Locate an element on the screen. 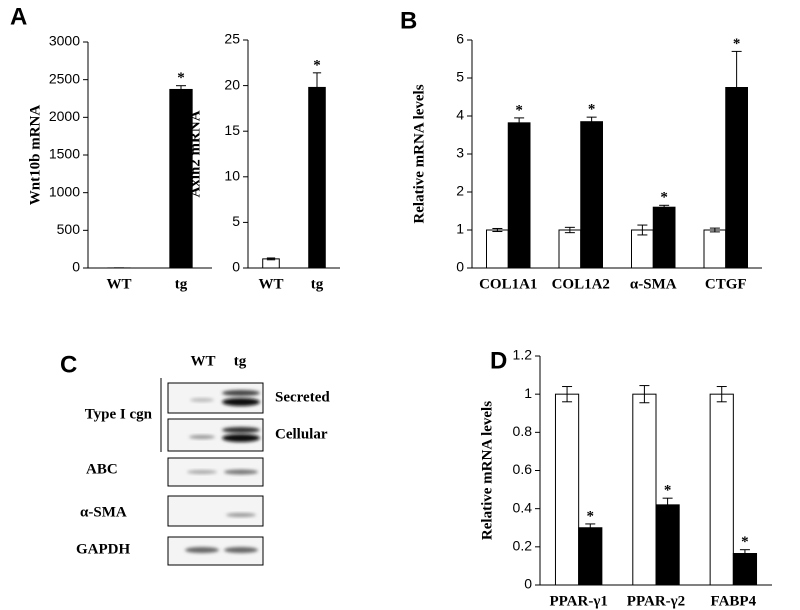 This screenshot has width=800, height=610. y-tick-label: 500 is located at coordinates (69, 229).